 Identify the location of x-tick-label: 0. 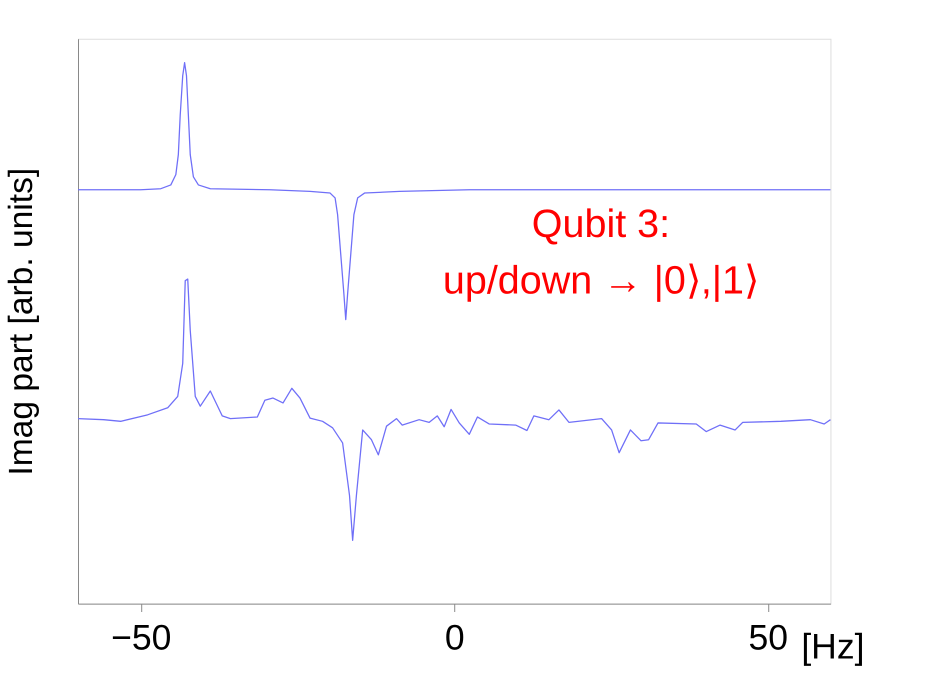
(454, 638).